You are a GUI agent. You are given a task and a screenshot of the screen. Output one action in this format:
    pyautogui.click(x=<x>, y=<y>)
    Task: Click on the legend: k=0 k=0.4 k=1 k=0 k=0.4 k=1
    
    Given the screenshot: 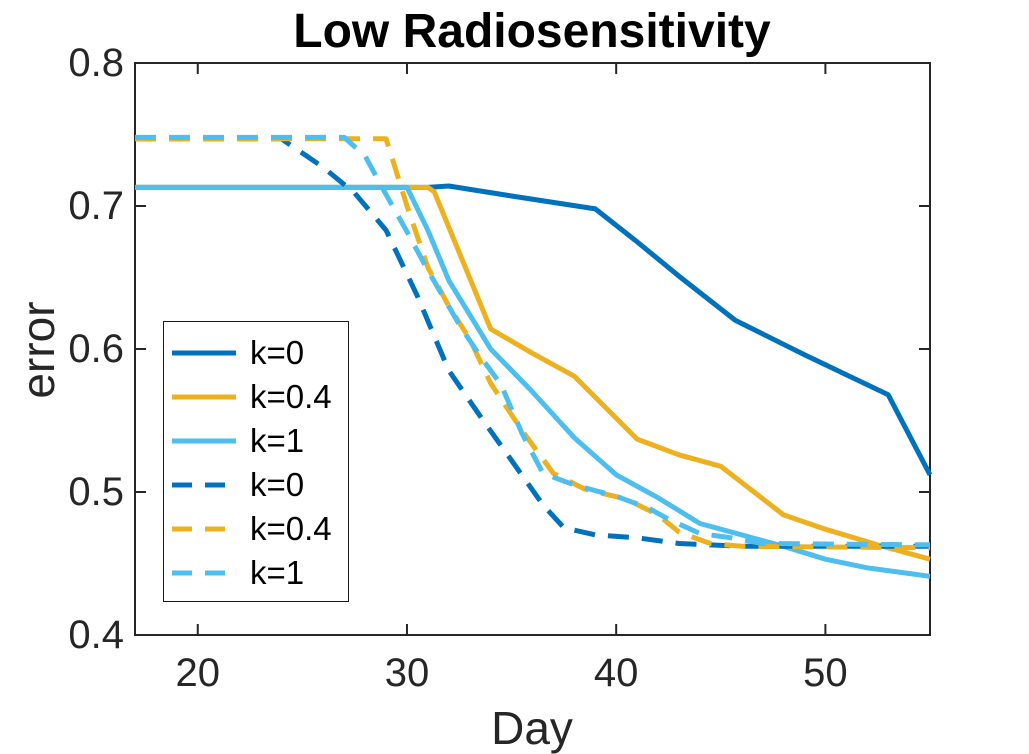 What is the action you would take?
    pyautogui.click(x=256, y=461)
    